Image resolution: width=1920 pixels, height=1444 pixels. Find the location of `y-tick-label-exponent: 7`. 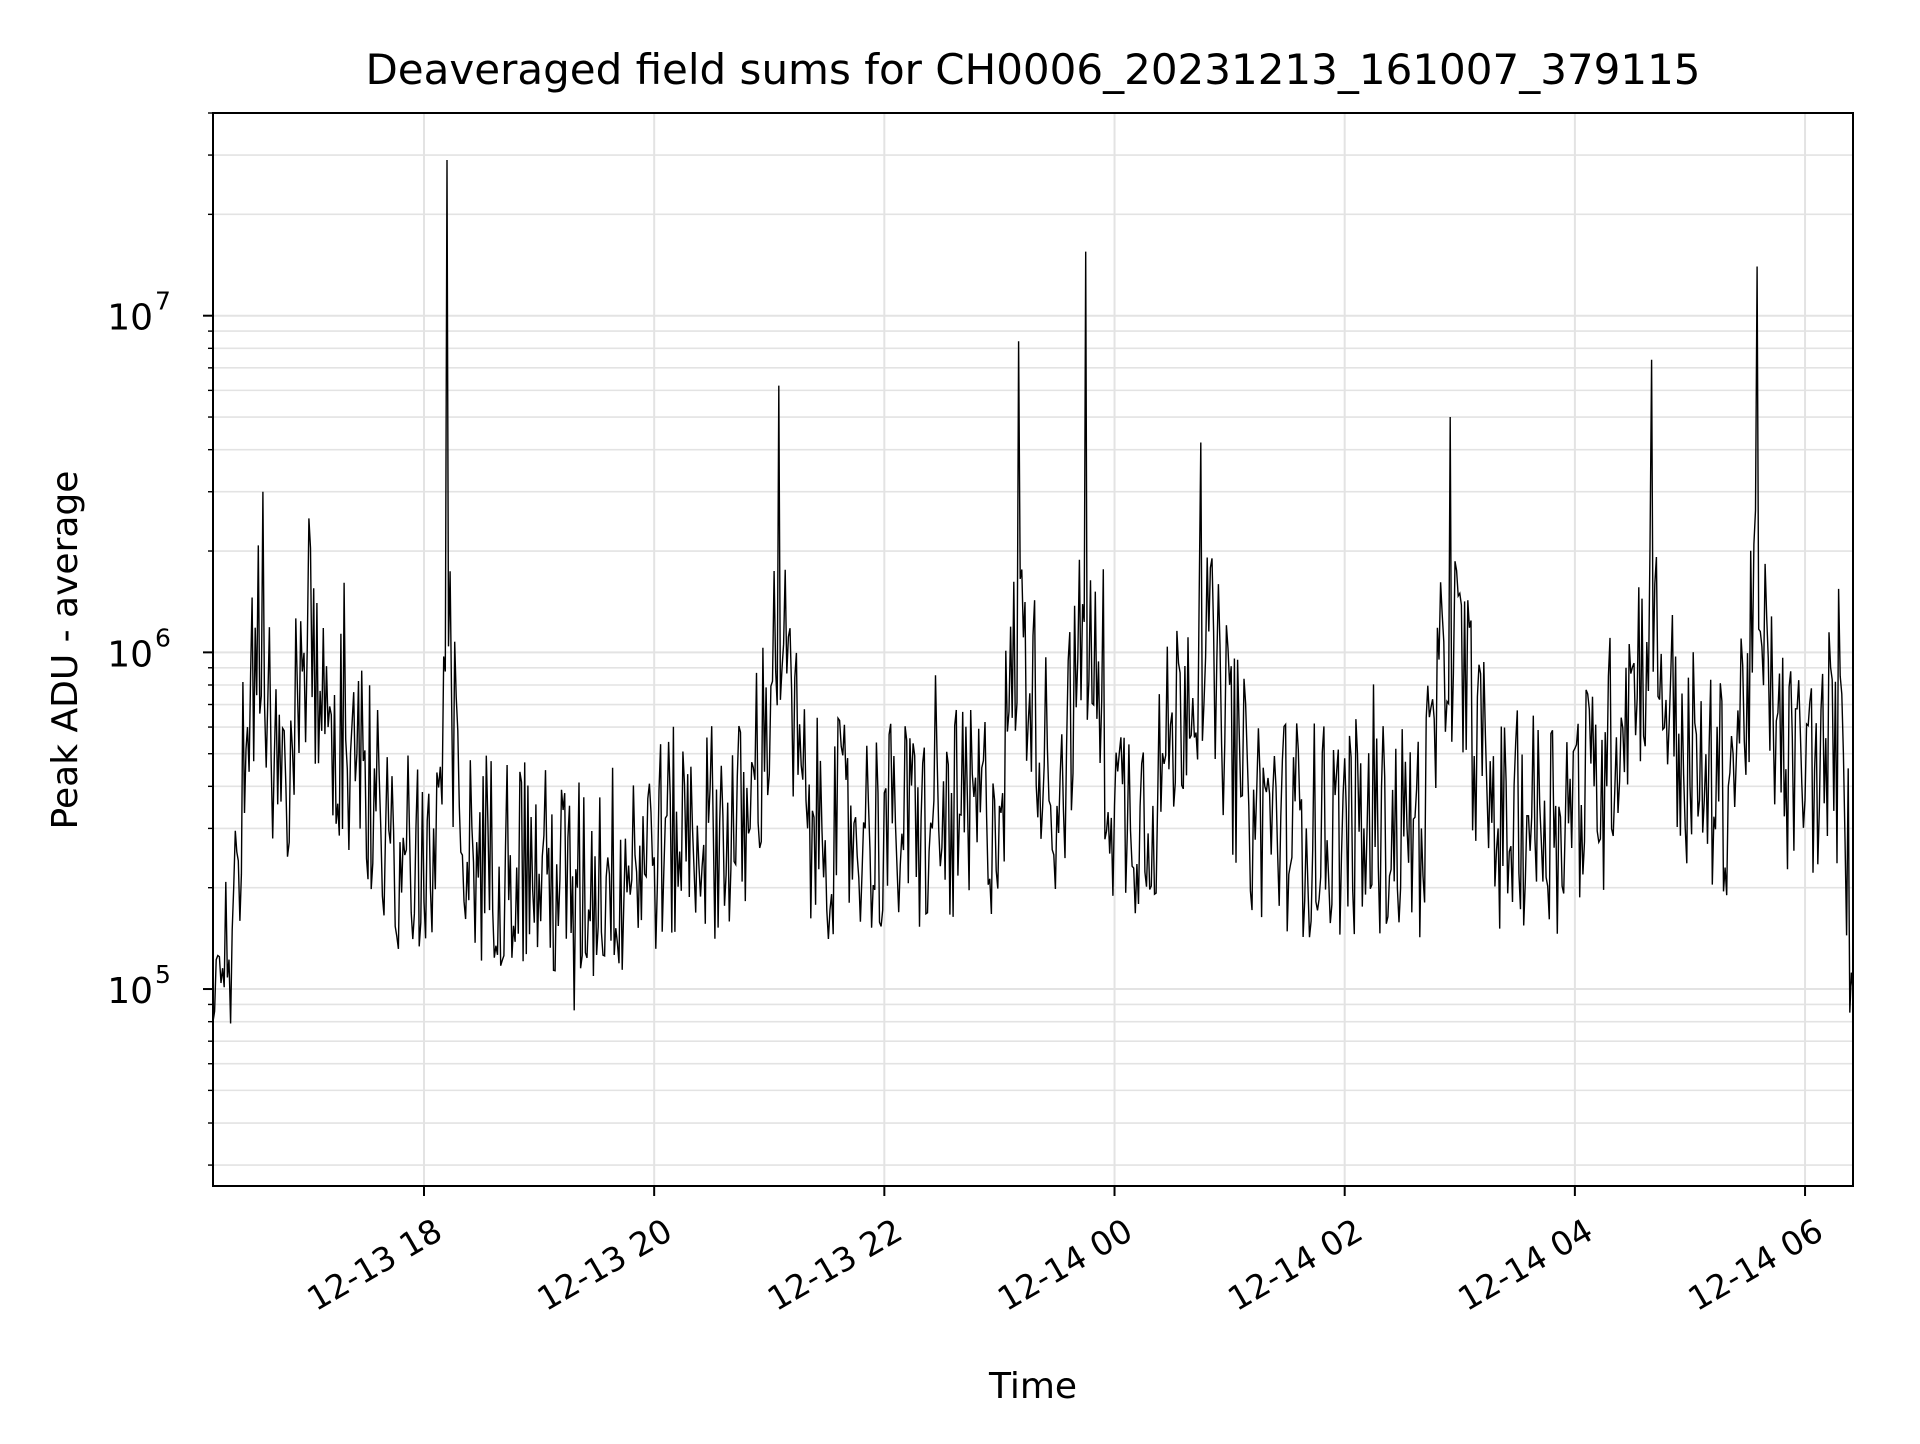

y-tick-label-exponent: 7 is located at coordinates (163, 301).